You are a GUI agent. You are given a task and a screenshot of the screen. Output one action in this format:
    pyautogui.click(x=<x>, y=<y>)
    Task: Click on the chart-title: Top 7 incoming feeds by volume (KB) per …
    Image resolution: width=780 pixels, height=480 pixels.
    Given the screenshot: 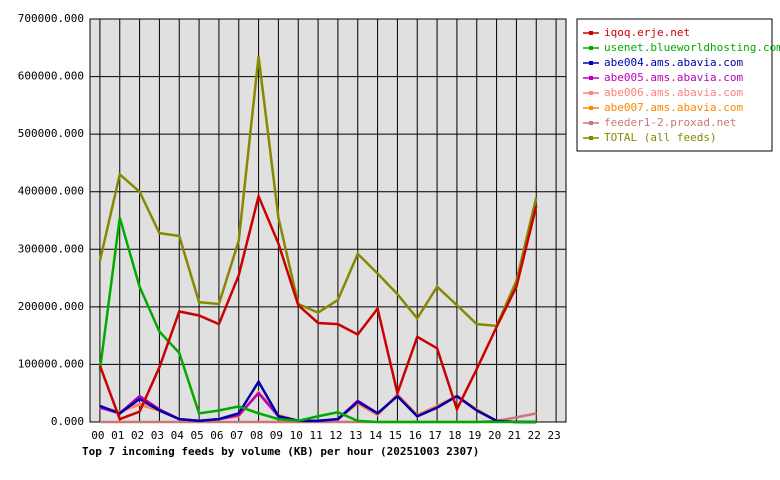 What is the action you would take?
    pyautogui.click(x=280, y=451)
    